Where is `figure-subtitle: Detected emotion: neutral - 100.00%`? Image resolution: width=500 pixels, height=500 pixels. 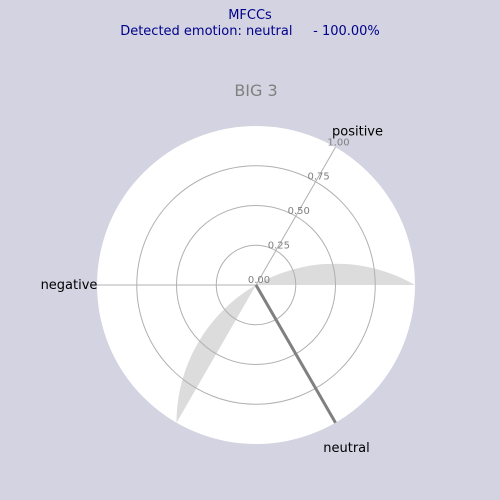 figure-subtitle: Detected emotion: neutral - 100.00% is located at coordinates (250, 31).